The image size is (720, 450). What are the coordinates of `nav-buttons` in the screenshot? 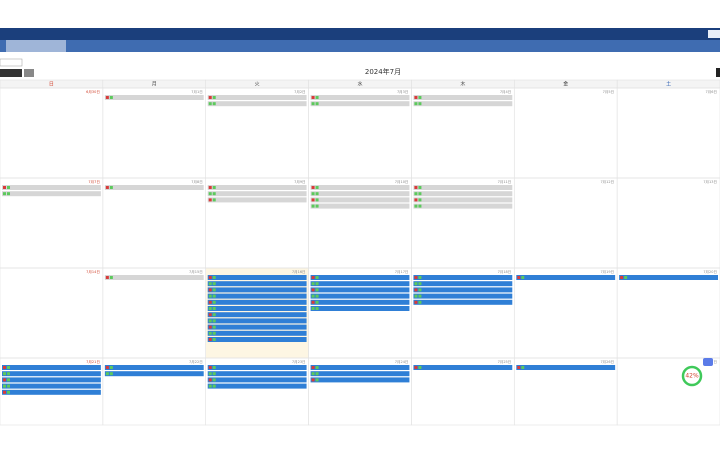 It's located at (11, 73).